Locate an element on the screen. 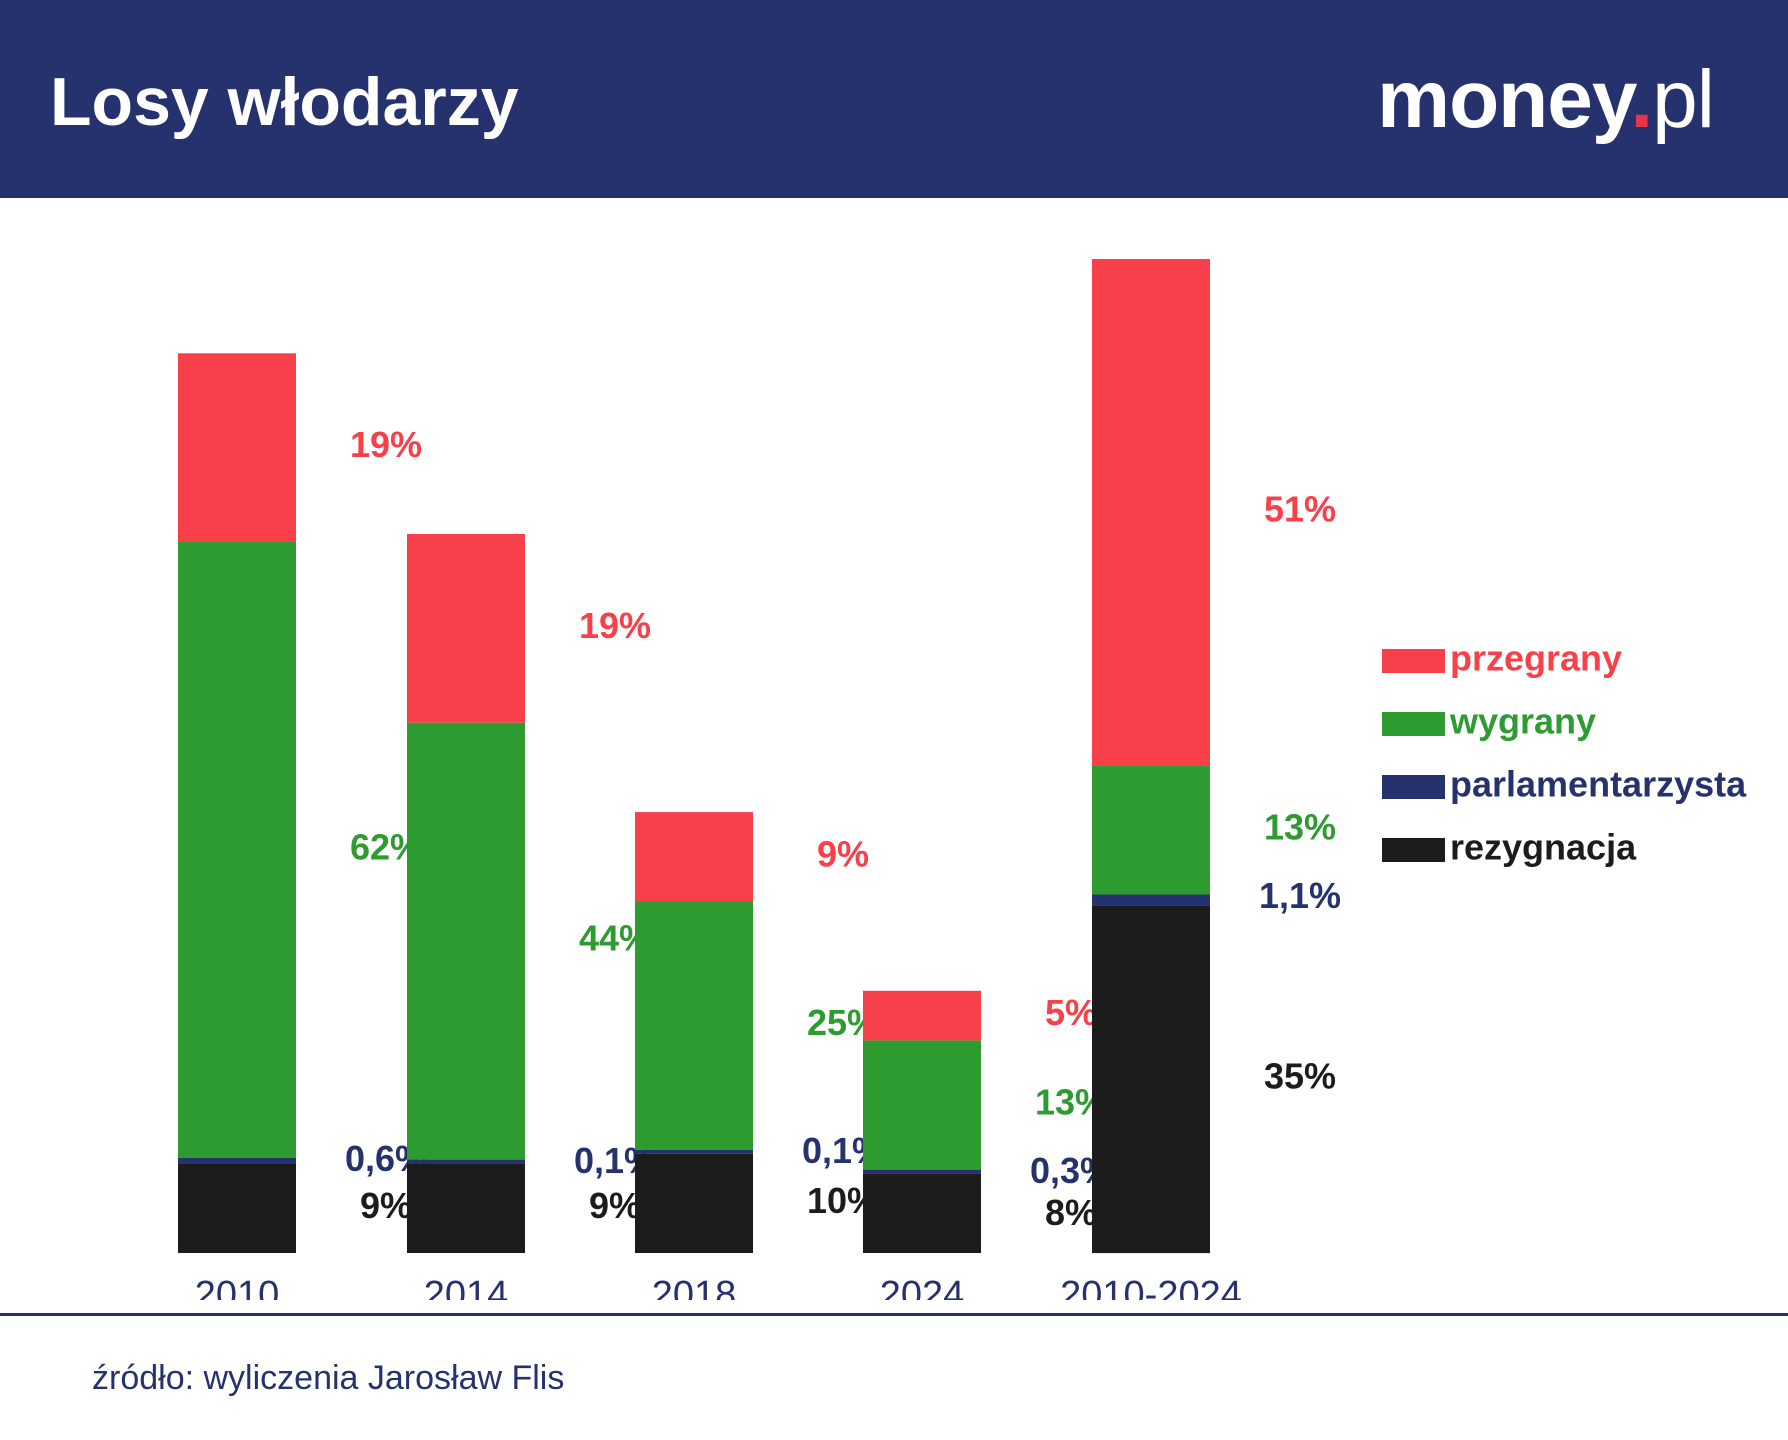 The image size is (1788, 1440). category-label-2018: 2018 is located at coordinates (694, 1287).